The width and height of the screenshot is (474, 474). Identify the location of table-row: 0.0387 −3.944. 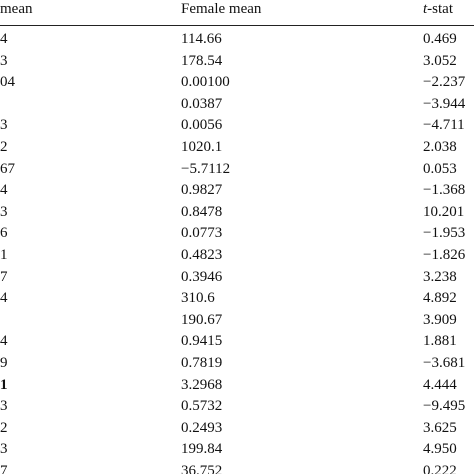
(237, 106).